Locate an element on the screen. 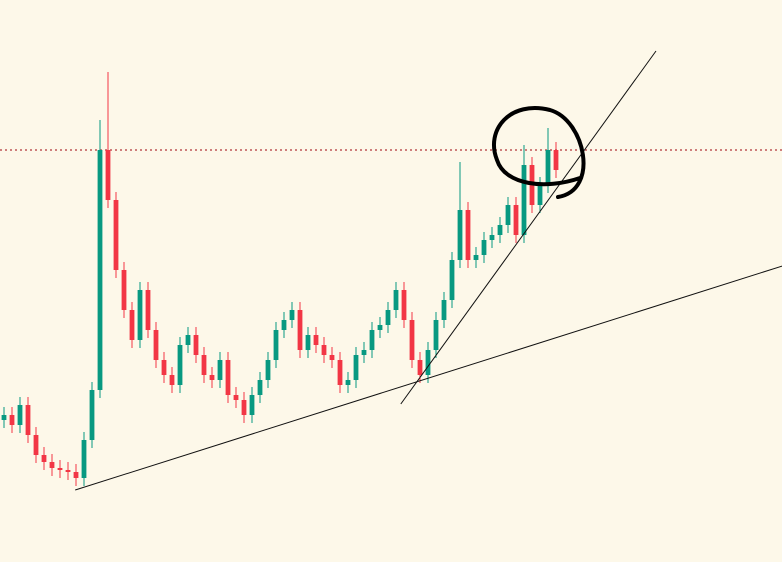  circle-annotation is located at coordinates (538, 152).